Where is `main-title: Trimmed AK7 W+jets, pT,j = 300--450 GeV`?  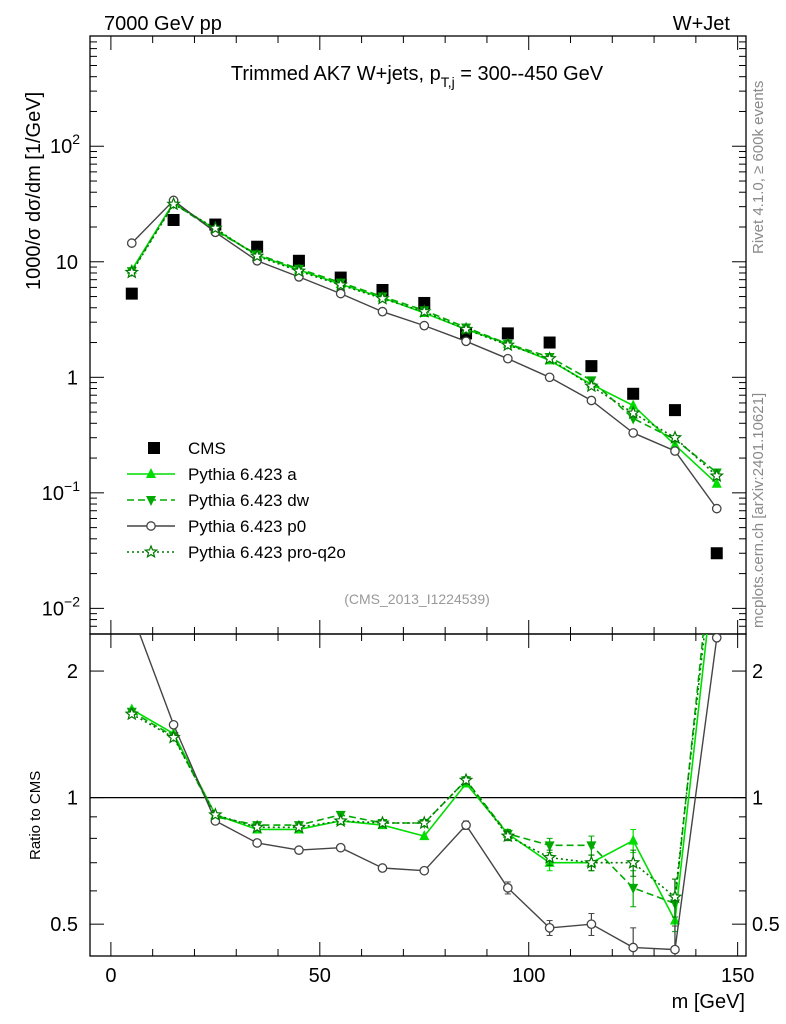 main-title: Trimmed AK7 W+jets, pT,j = 300--450 GeV is located at coordinates (417, 76).